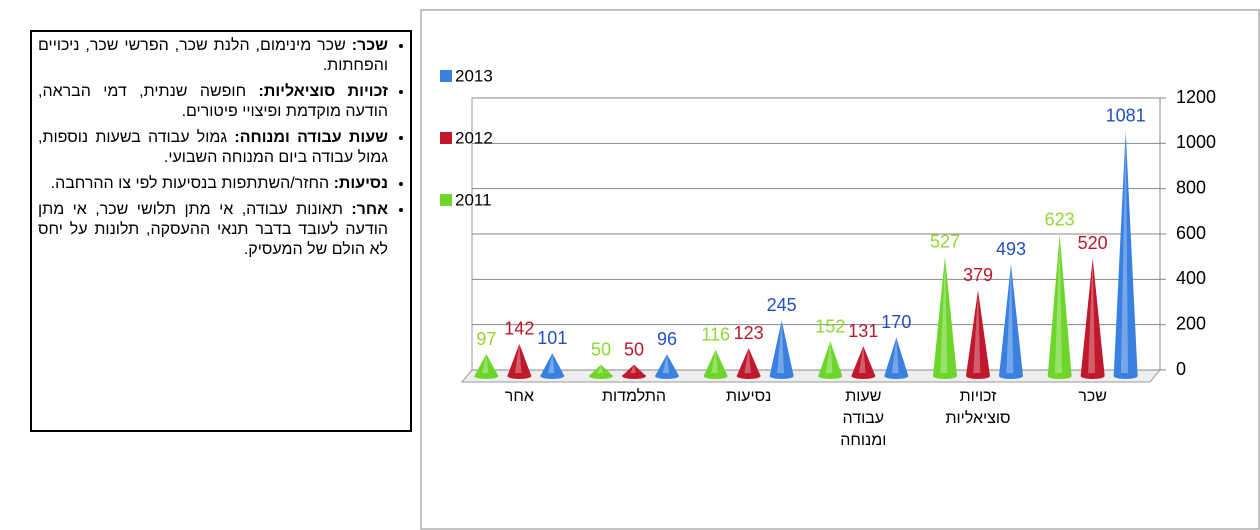  Describe the element at coordinates (474, 75) in the screenshot. I see `legend-label: 2013` at that location.